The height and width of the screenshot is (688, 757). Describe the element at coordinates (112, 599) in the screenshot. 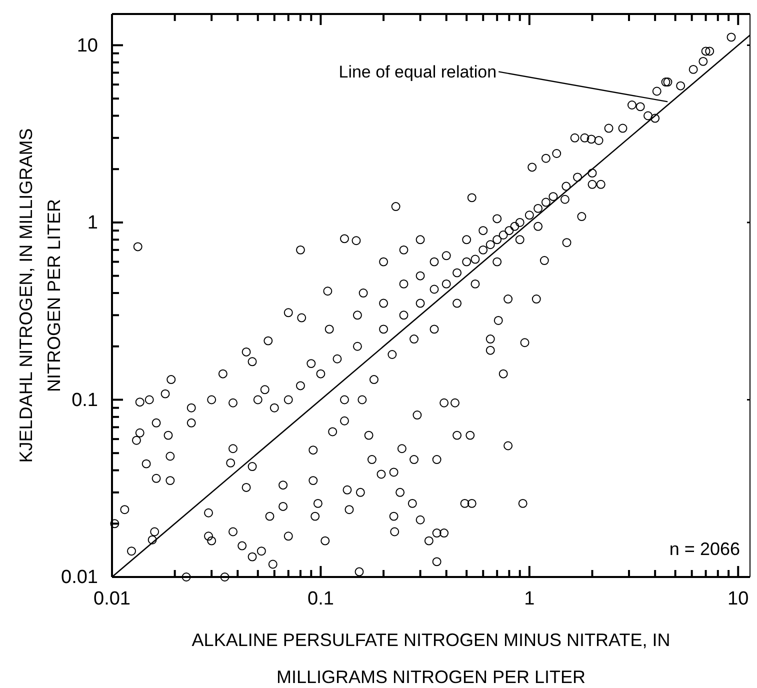

I see `x-tick-label: 0.01` at that location.